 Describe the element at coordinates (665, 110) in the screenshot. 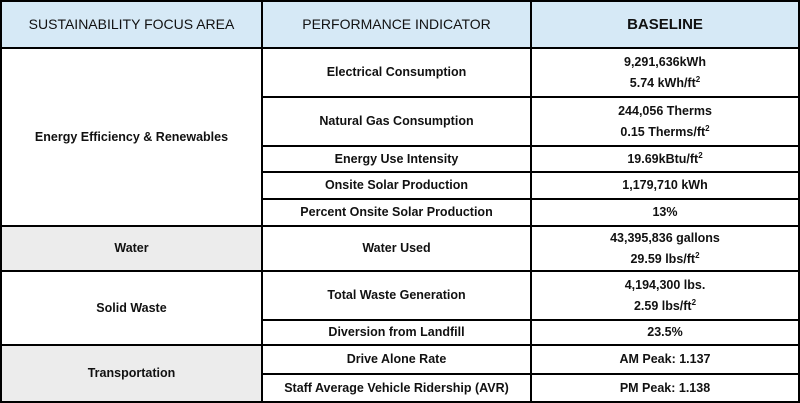

I see `baseline-natural-gas-value: 244,056 Therms` at that location.